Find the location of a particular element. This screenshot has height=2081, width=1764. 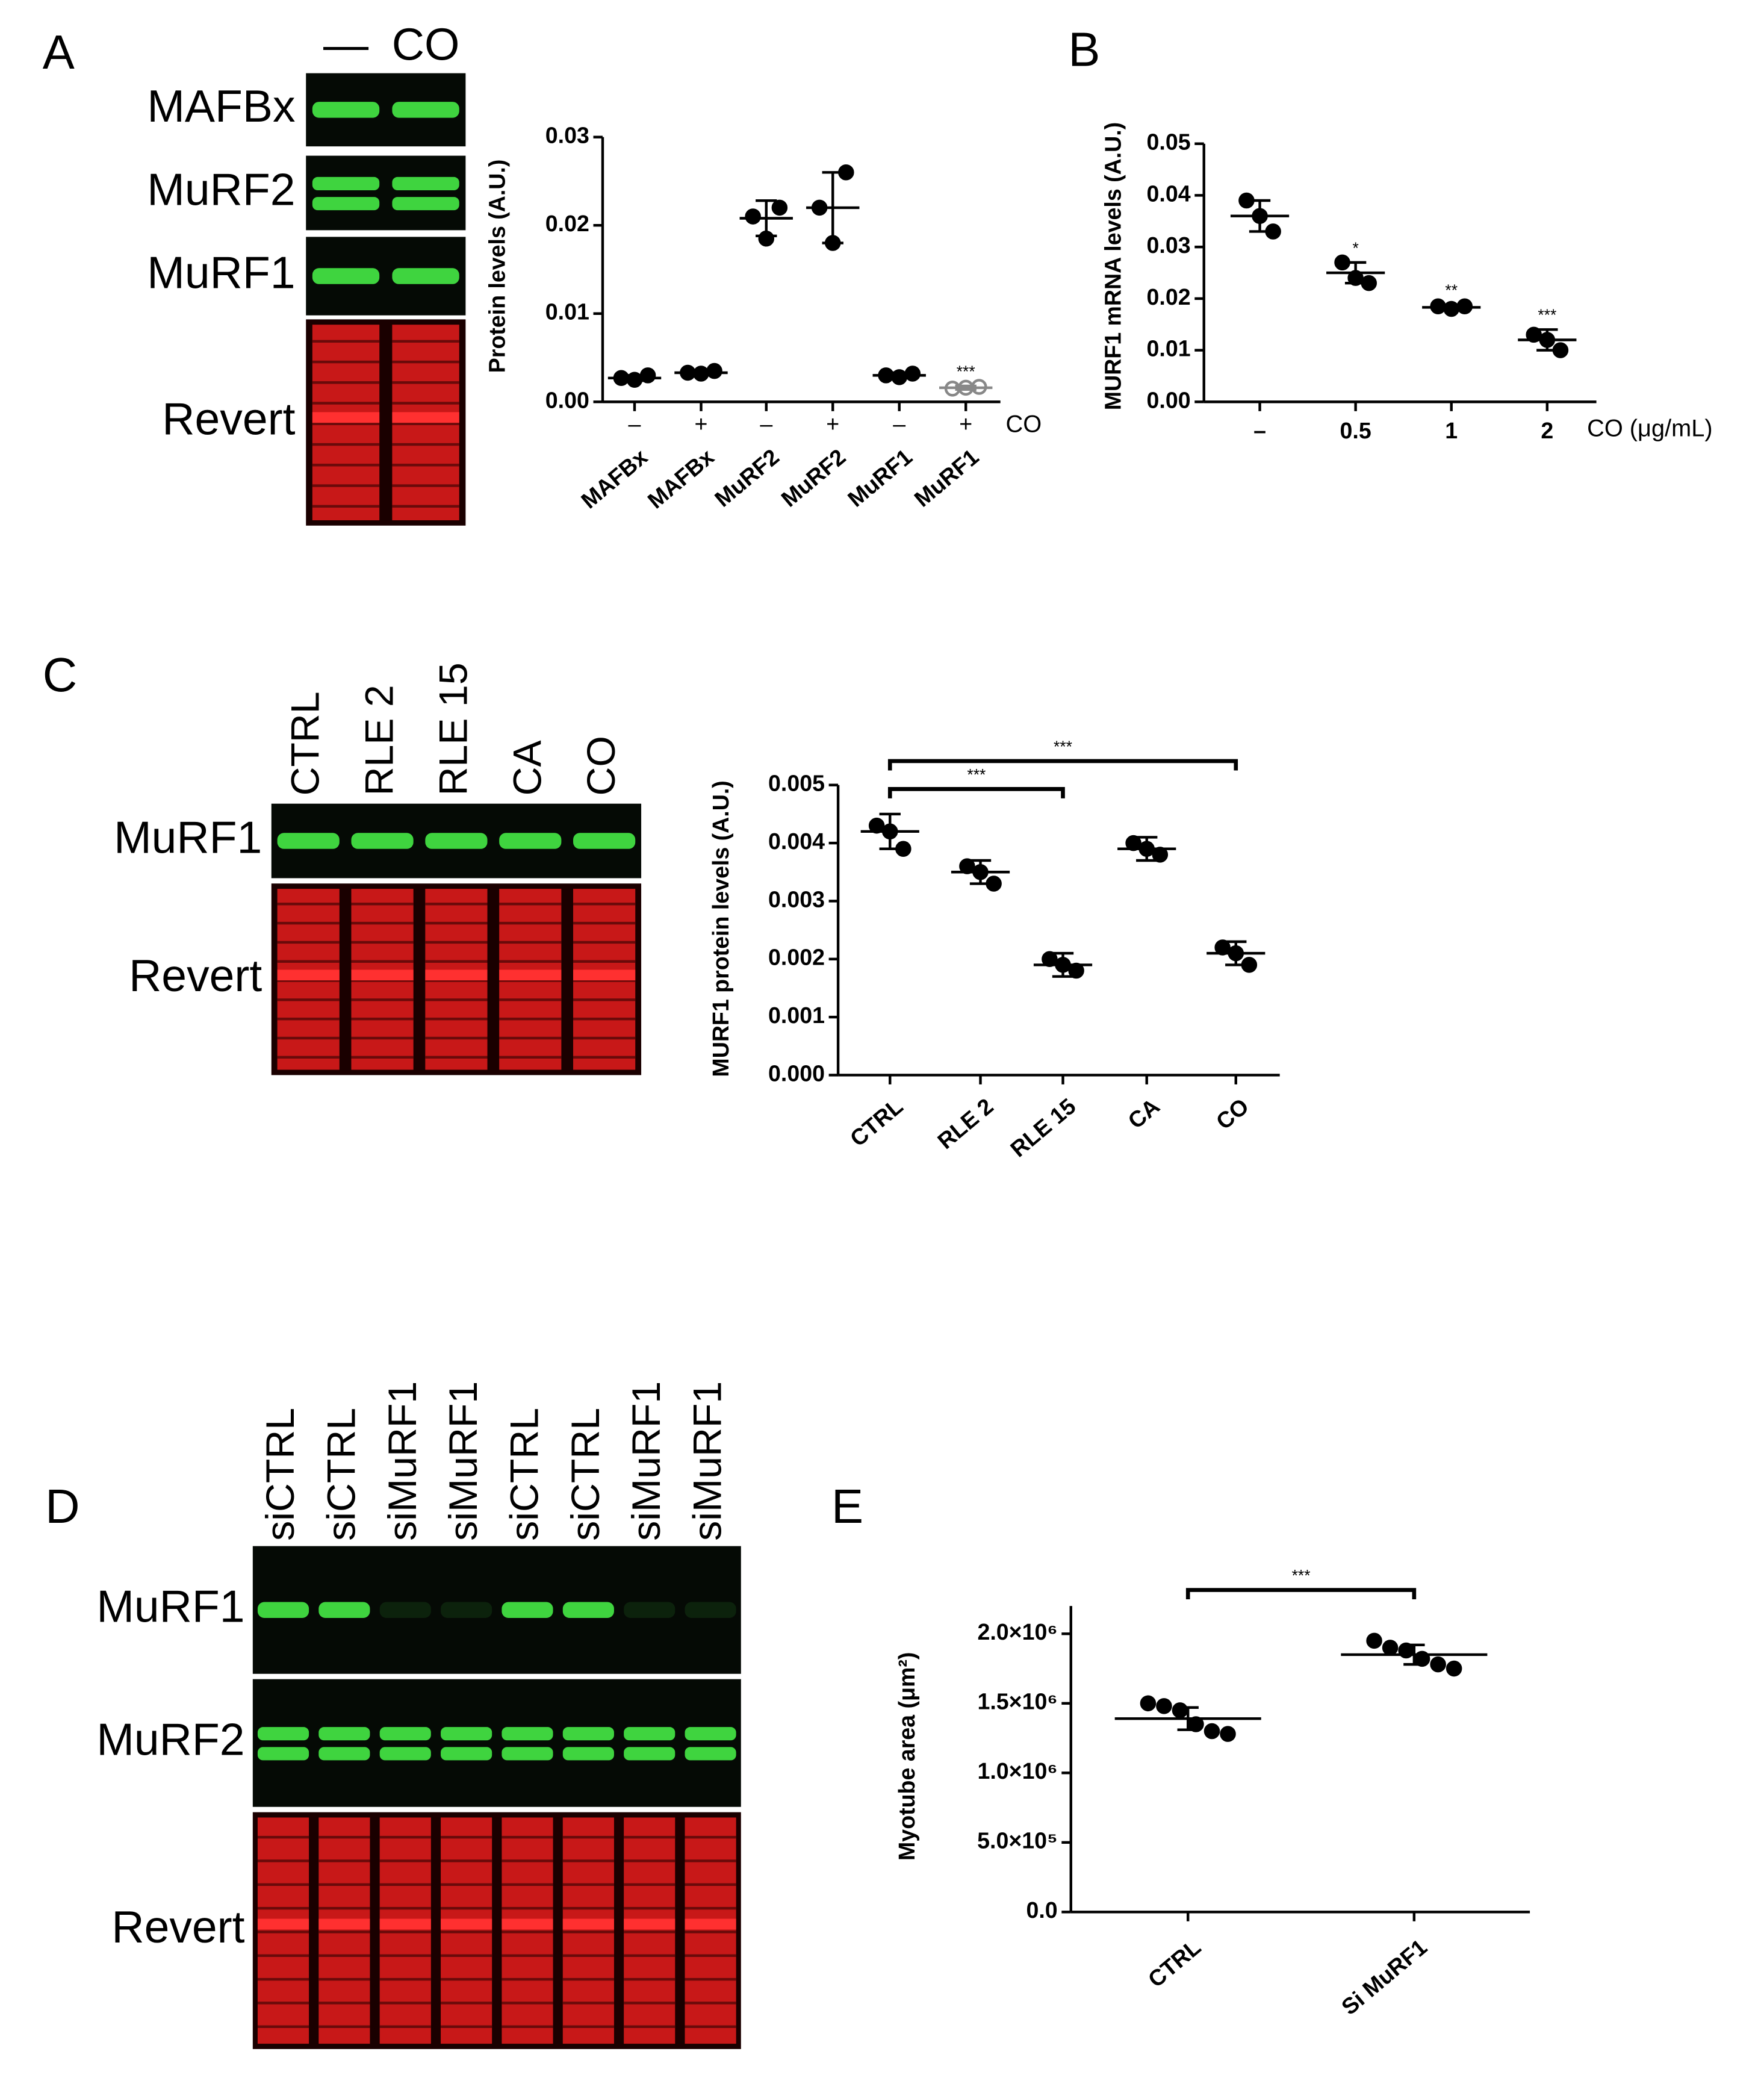

y-tick-label: 0.000 is located at coordinates (796, 1073).